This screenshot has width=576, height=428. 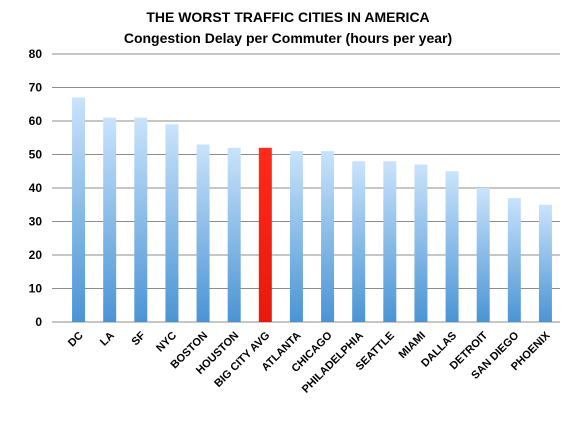 I want to click on bar-la, so click(x=110, y=220).